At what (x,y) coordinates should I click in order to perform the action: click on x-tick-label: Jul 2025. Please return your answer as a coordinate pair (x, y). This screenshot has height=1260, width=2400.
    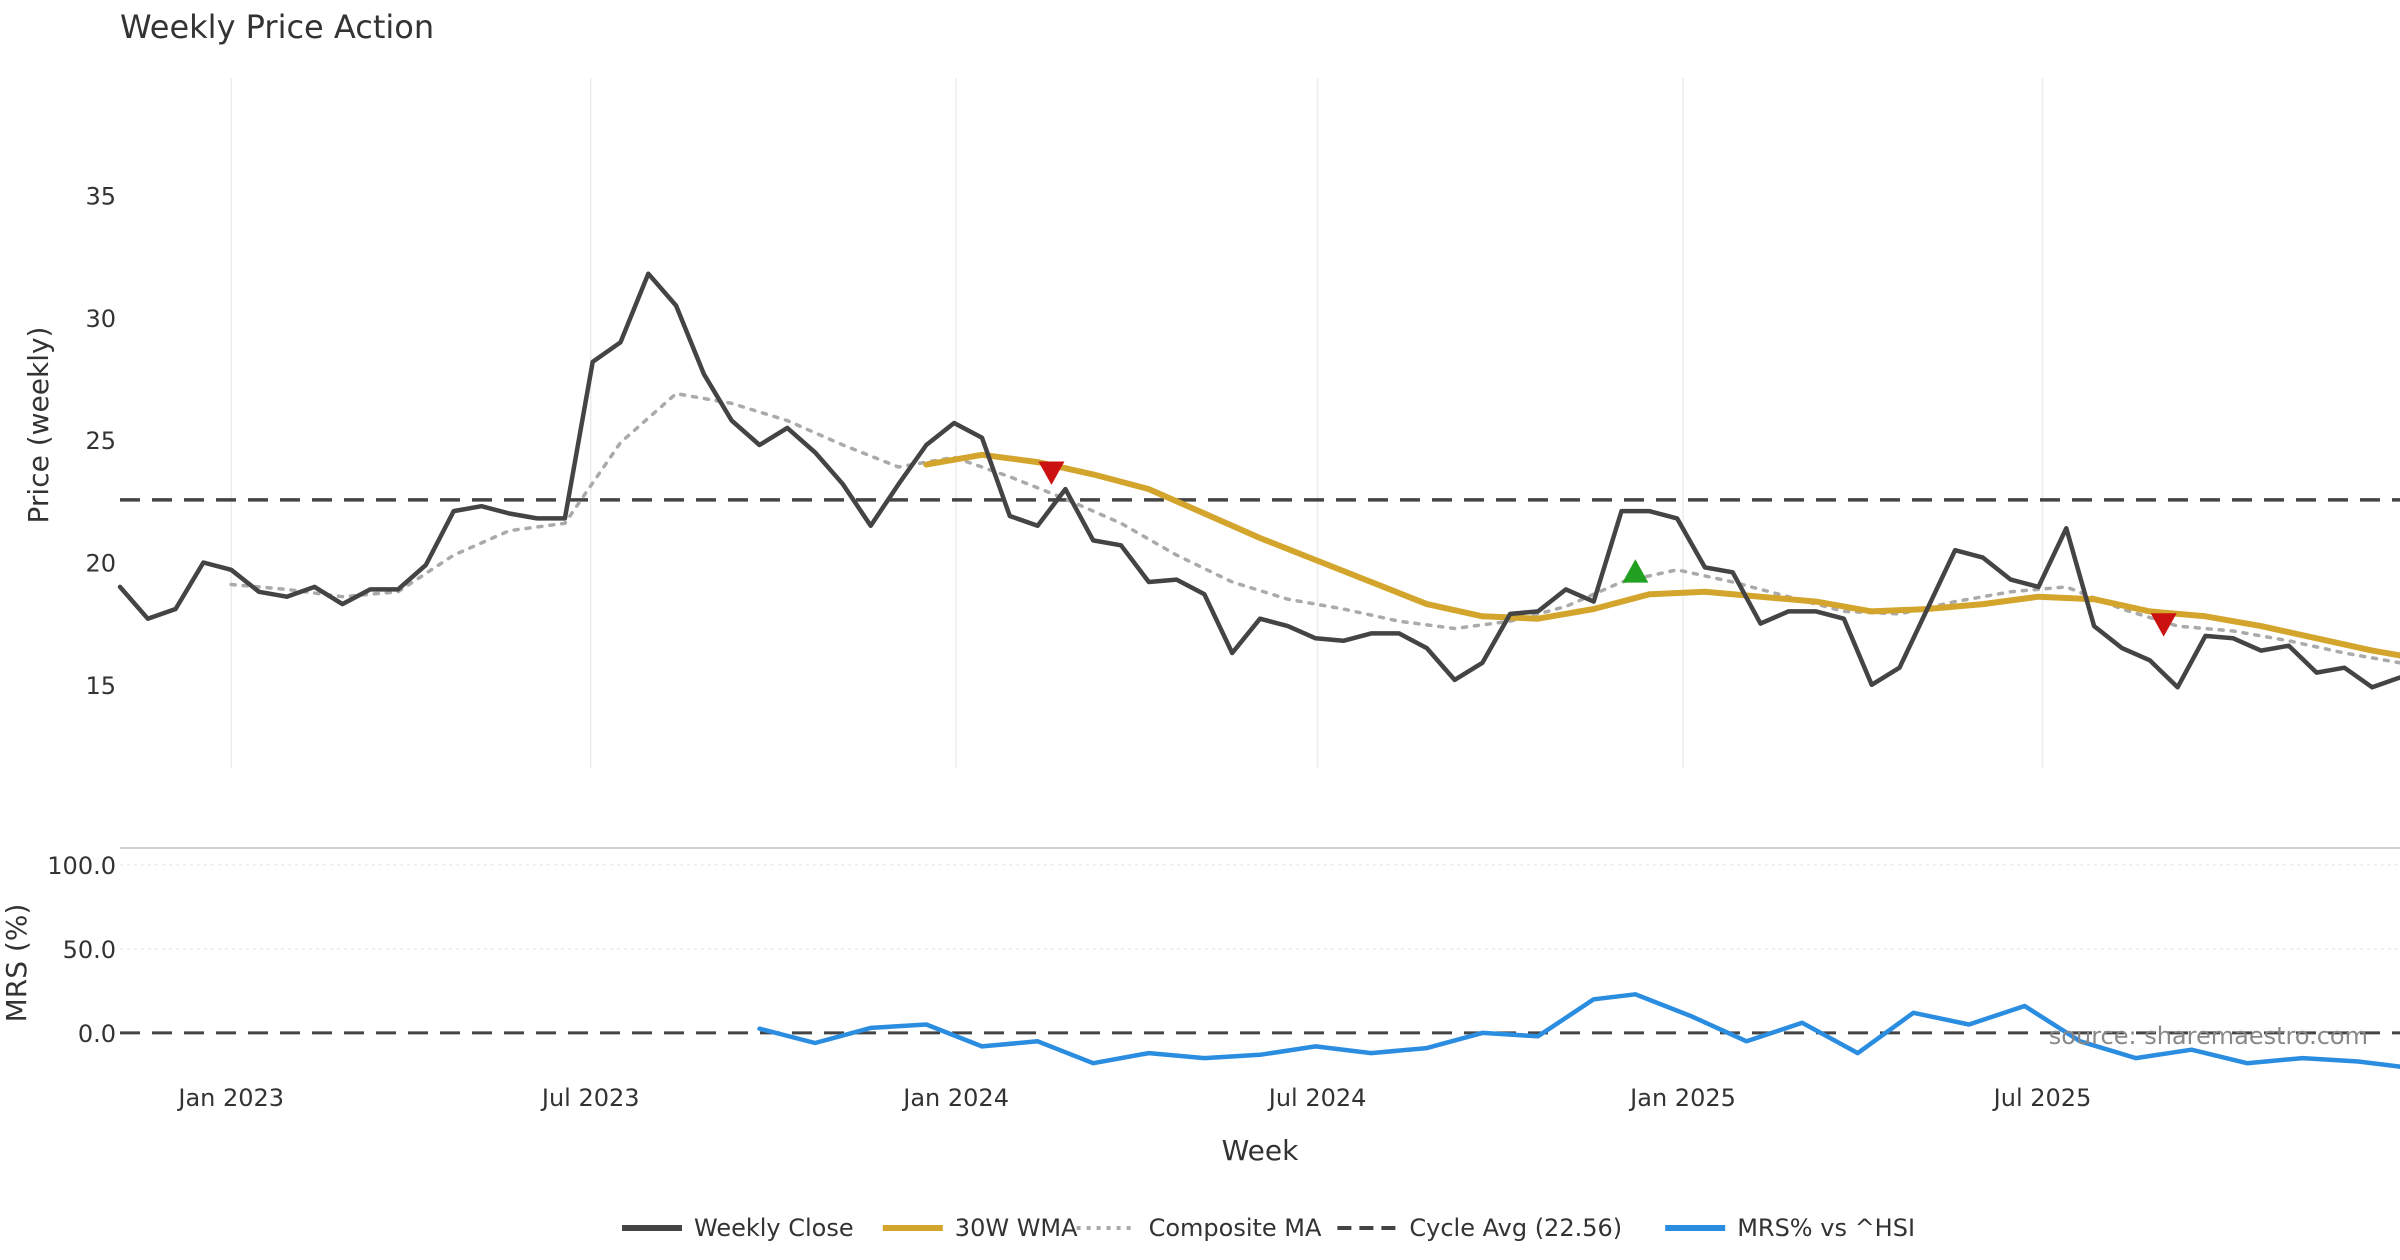
    Looking at the image, I should click on (2042, 1098).